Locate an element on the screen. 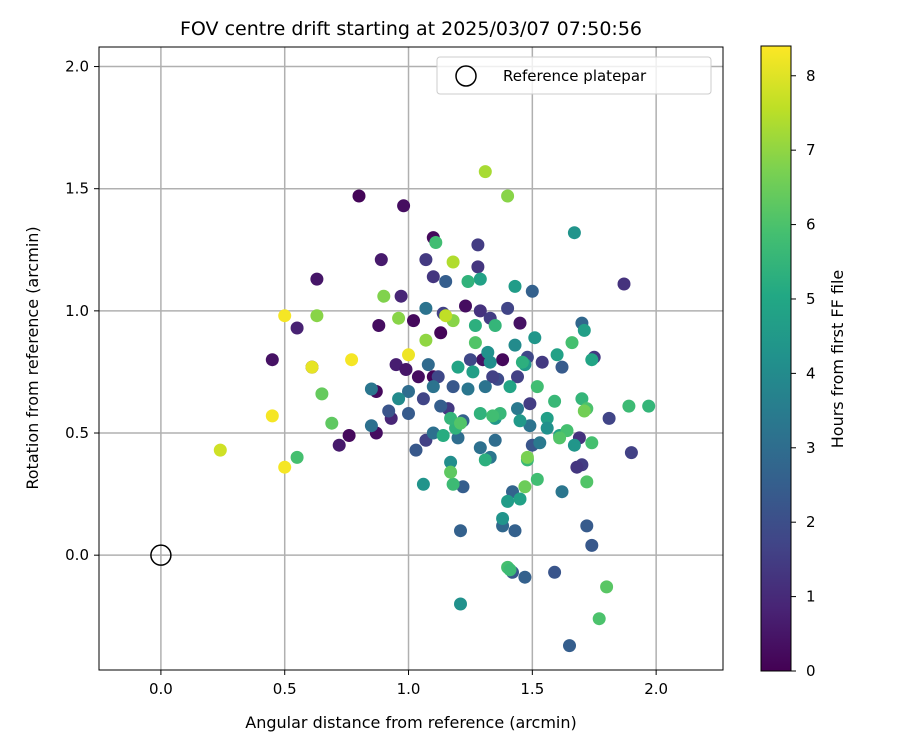 The image size is (900, 750). y-axis-title: Rotation from reference (arcmin) is located at coordinates (32, 357).